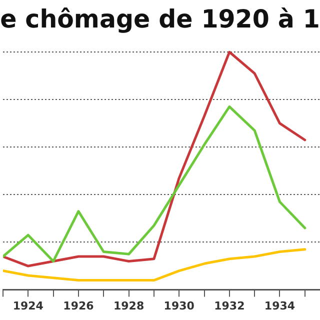 This screenshot has width=320, height=320. I want to click on x-tick-label: 1924, so click(28, 305).